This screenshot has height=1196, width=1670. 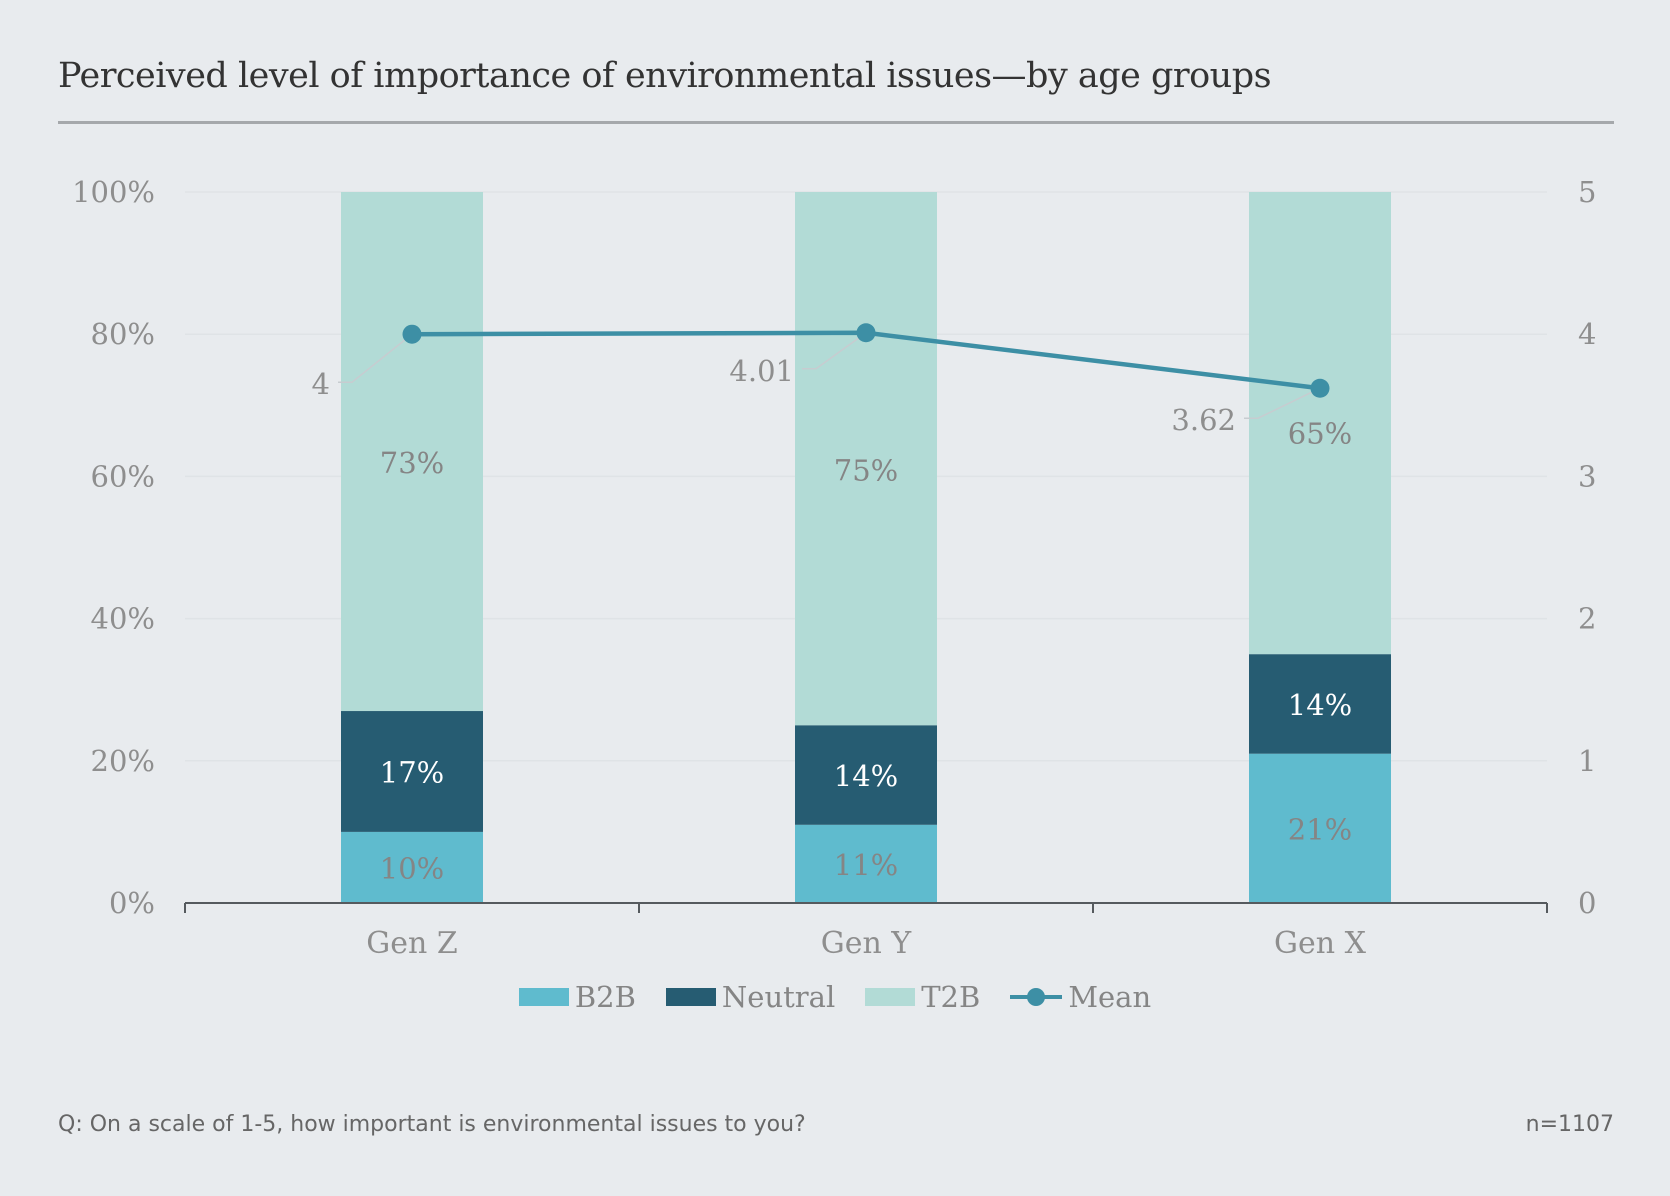 What do you see at coordinates (1320, 943) in the screenshot?
I see `x-category-label: Gen X` at bounding box center [1320, 943].